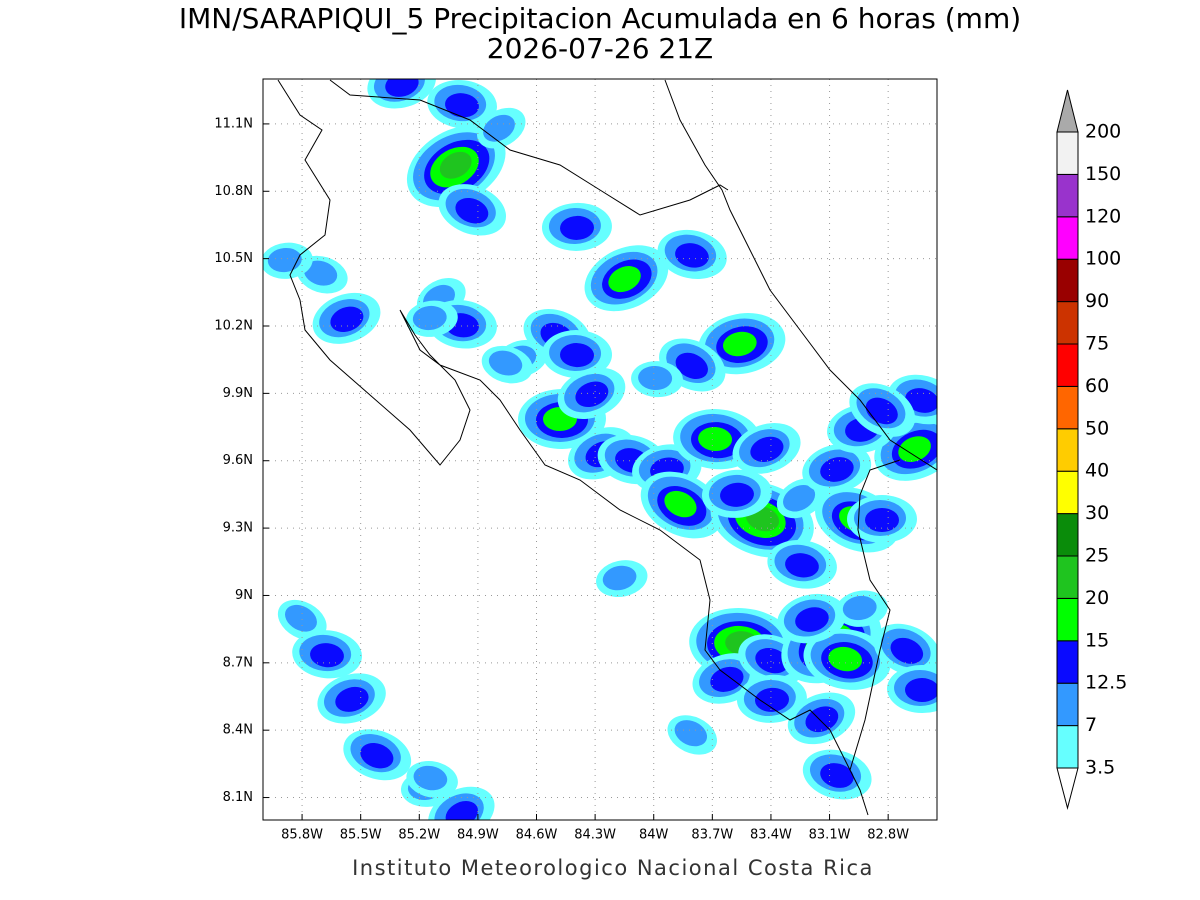 The height and width of the screenshot is (900, 1200). I want to click on y-tick-label: 8.4N, so click(238, 730).